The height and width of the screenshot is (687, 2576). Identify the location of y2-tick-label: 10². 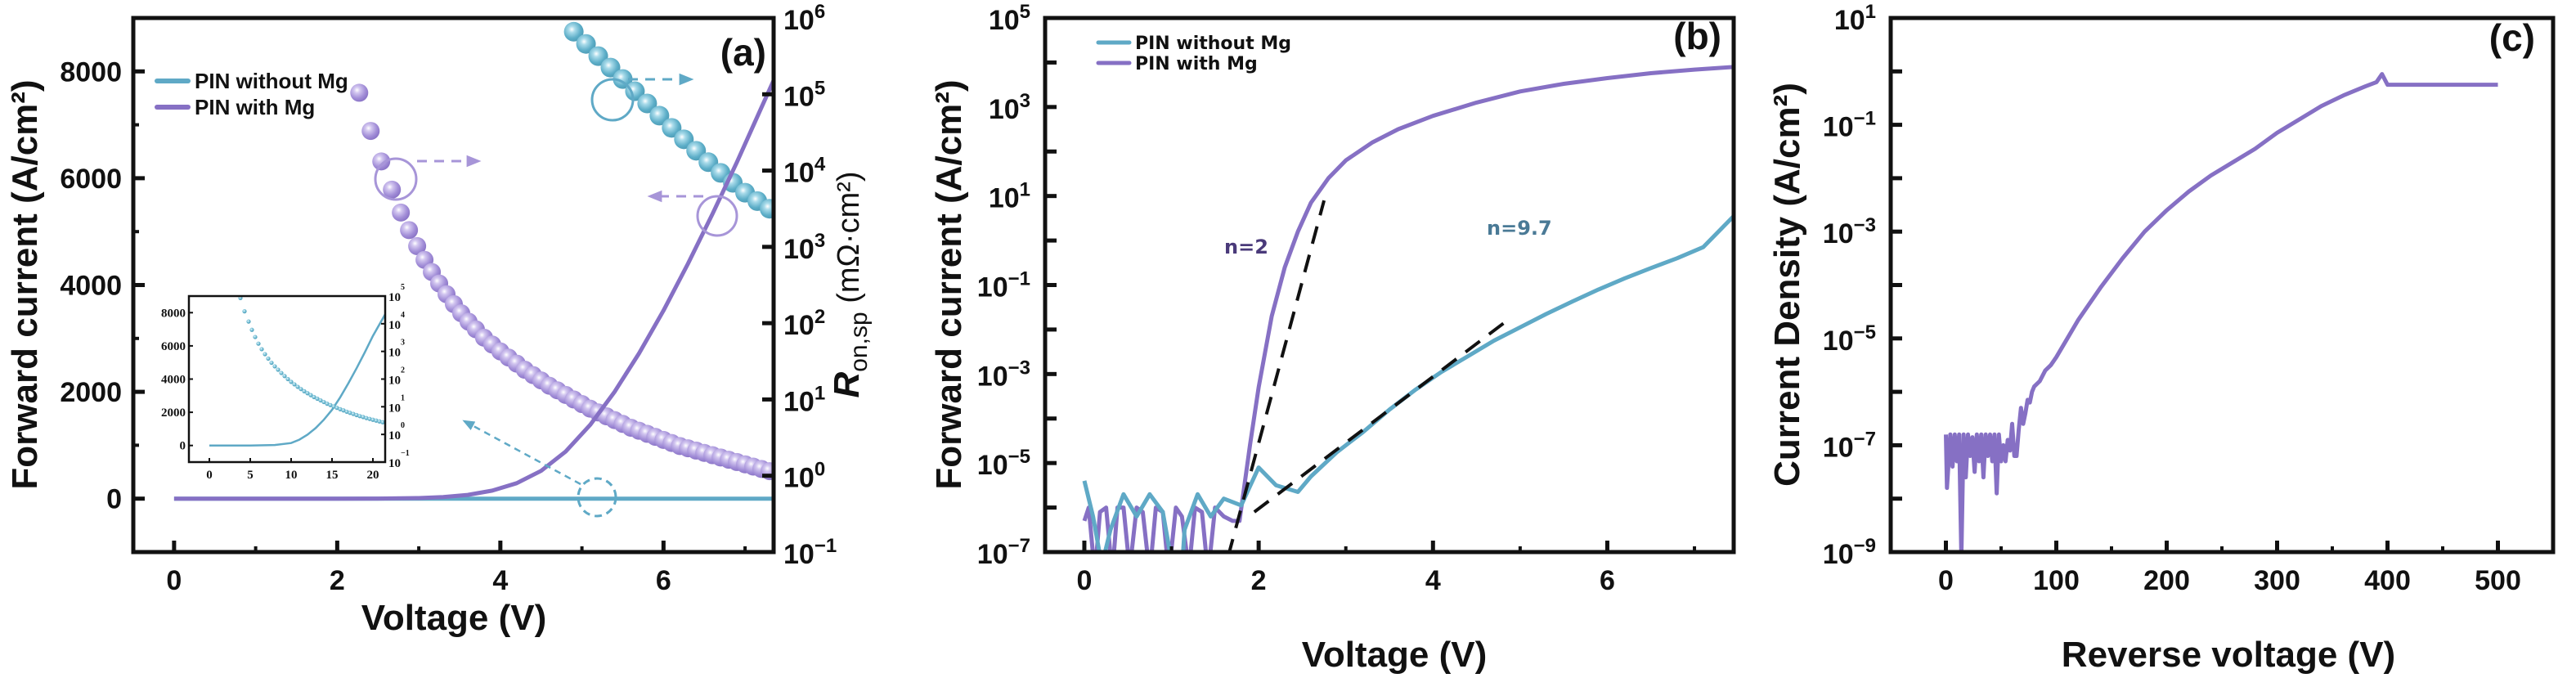
(804, 323).